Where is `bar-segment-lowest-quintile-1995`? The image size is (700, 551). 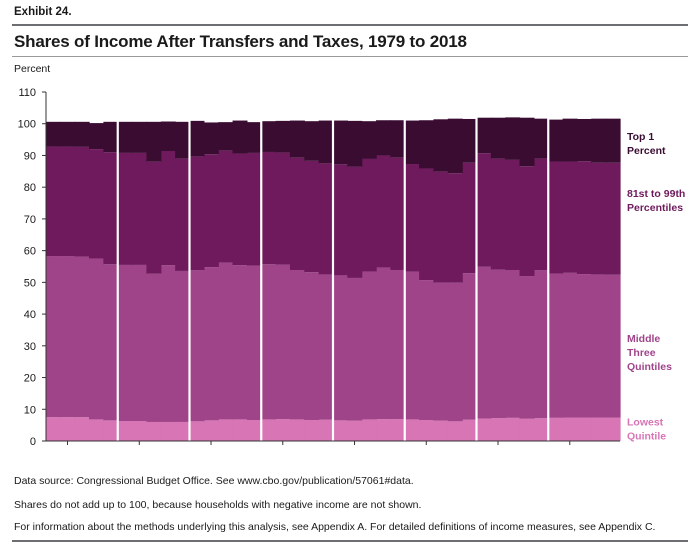 bar-segment-lowest-quintile-1995 is located at coordinates (283, 430).